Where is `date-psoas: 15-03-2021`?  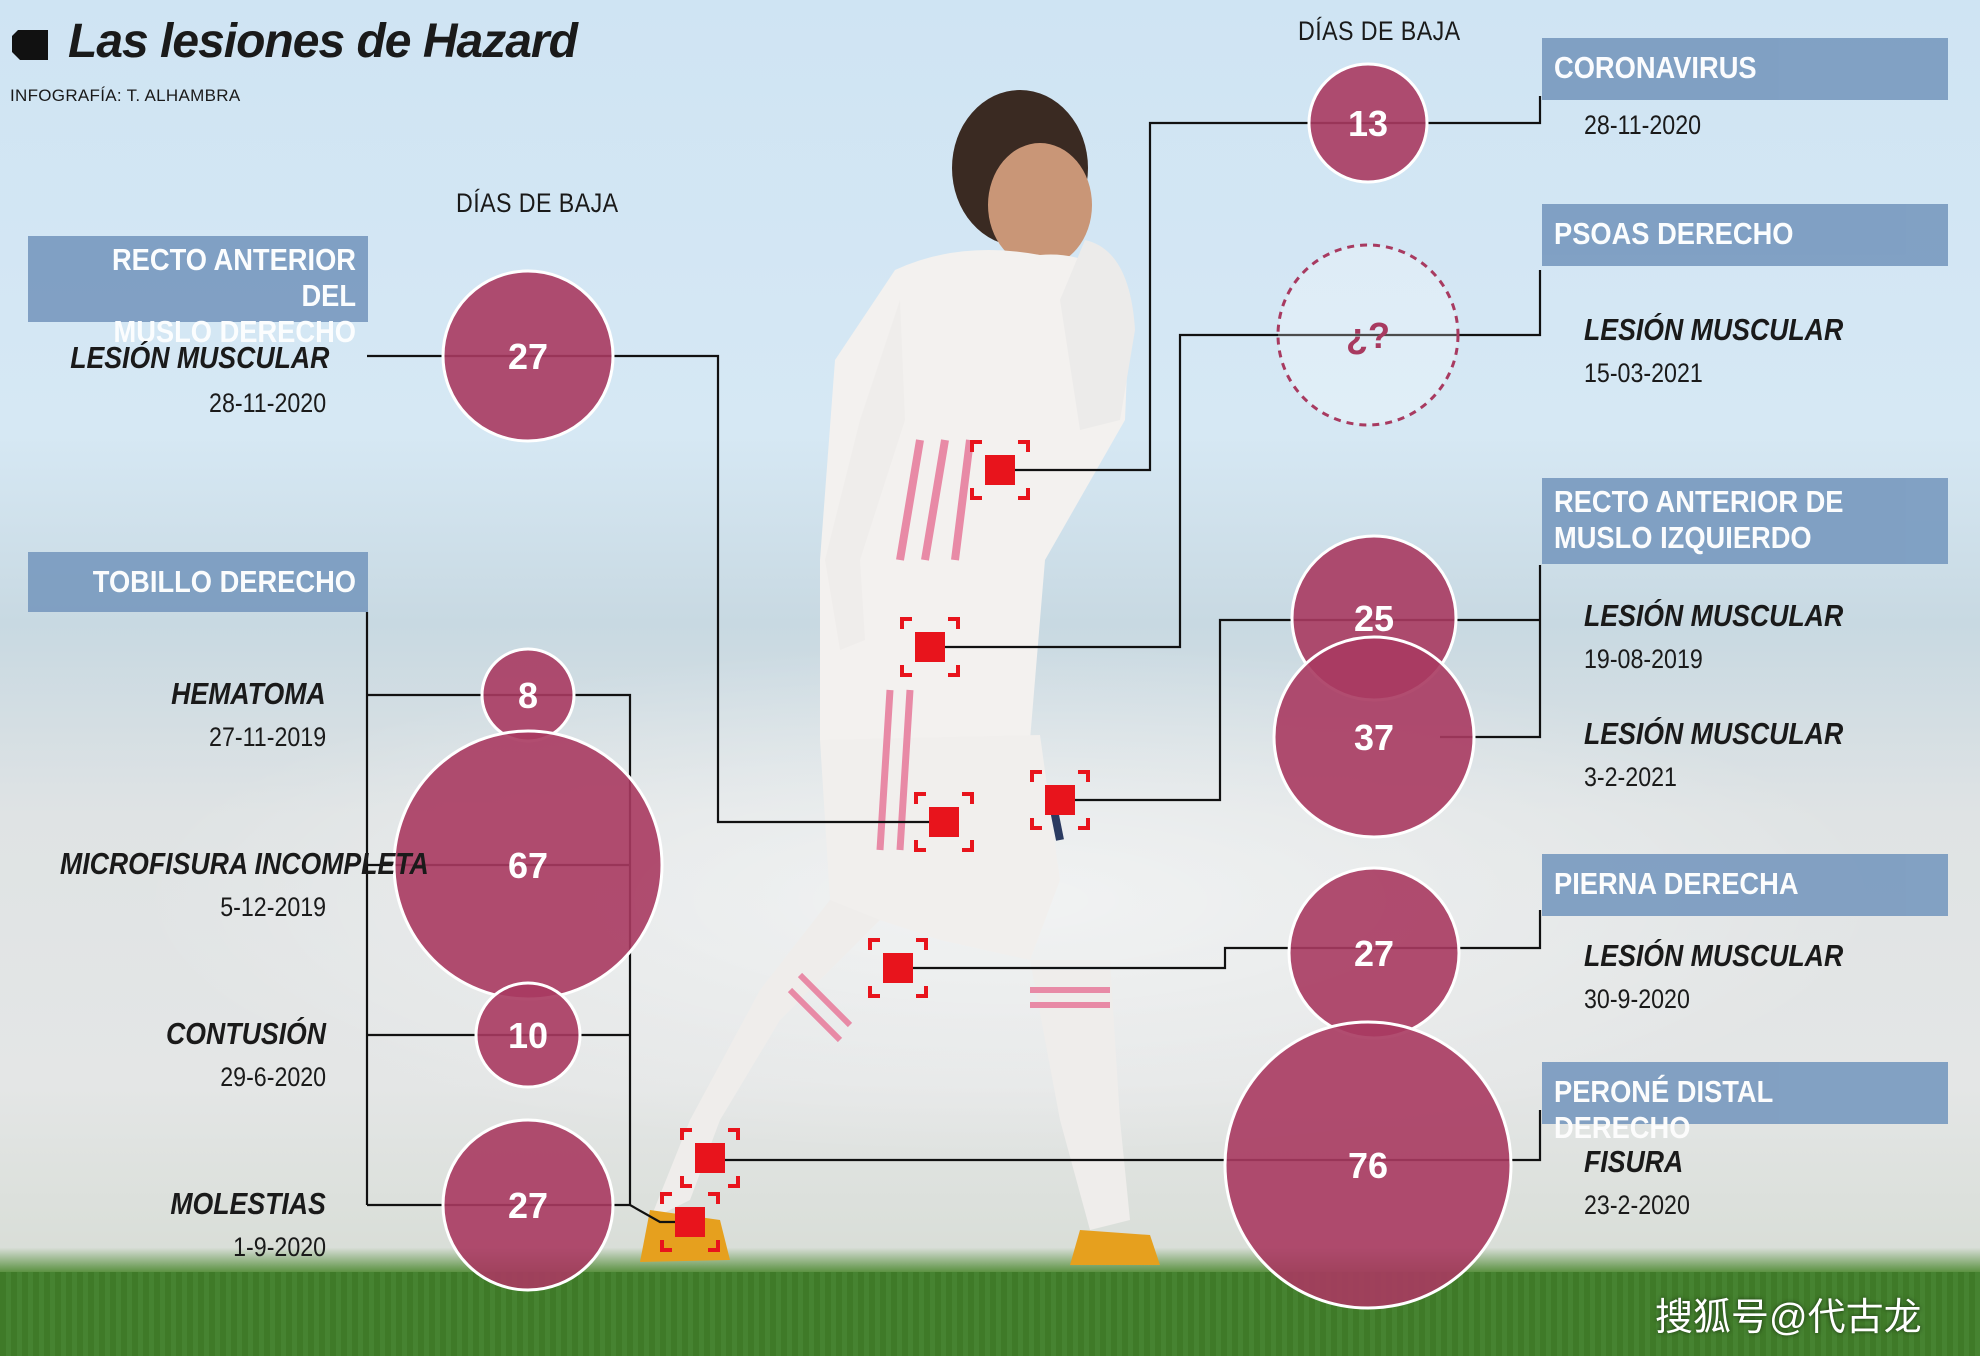
date-psoas: 15-03-2021 is located at coordinates (1643, 373).